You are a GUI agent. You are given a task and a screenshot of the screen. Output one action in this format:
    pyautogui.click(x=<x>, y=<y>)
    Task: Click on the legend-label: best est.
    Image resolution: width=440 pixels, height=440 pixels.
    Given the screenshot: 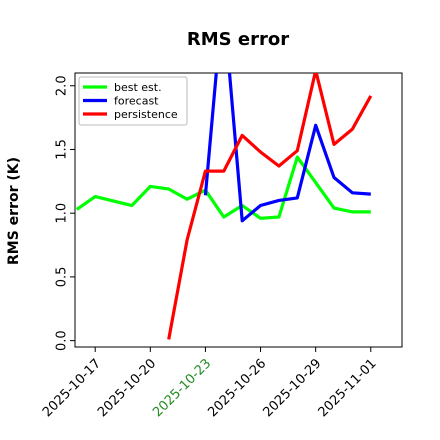 What is the action you would take?
    pyautogui.click(x=138, y=87)
    